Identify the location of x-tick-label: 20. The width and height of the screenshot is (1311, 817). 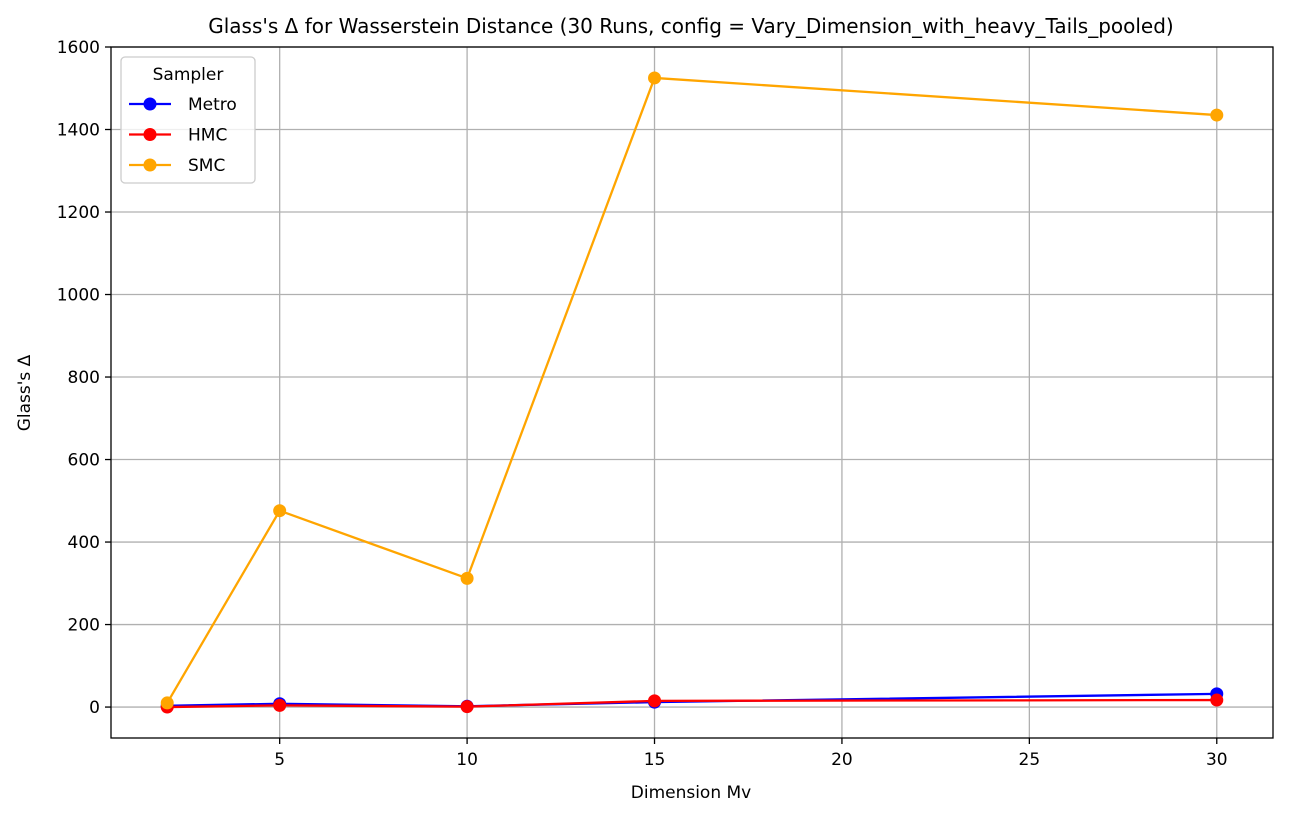
(842, 760).